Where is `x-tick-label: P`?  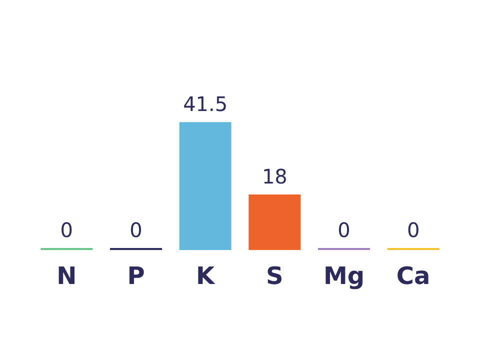
x-tick-label: P is located at coordinates (136, 276).